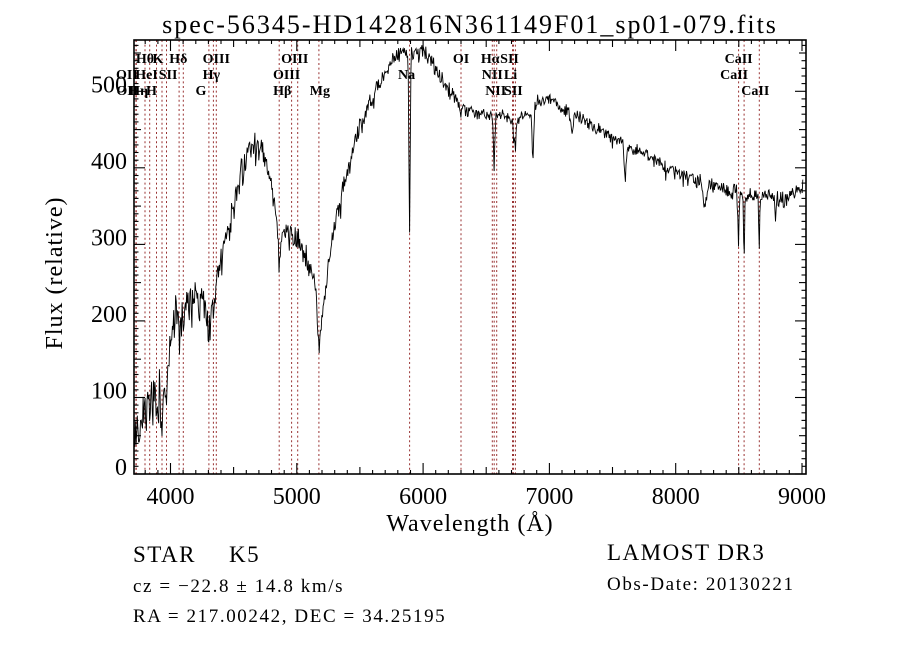  I want to click on line-marker-label: Hθ, so click(145, 59).